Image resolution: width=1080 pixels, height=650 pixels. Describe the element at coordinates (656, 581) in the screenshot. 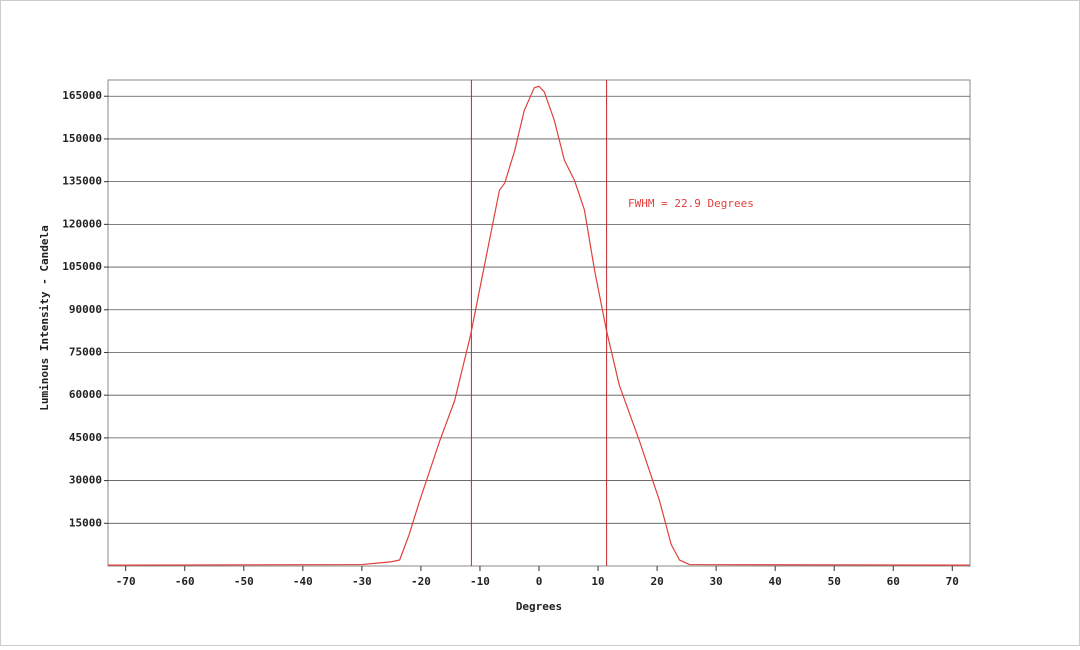

I see `x-tick-label: 20` at that location.